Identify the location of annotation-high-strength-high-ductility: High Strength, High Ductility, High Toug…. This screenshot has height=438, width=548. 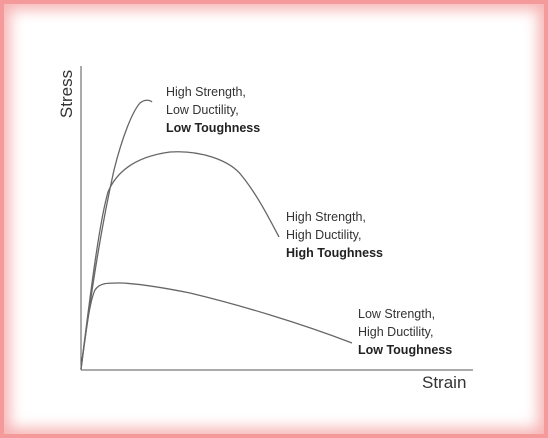
(334, 235).